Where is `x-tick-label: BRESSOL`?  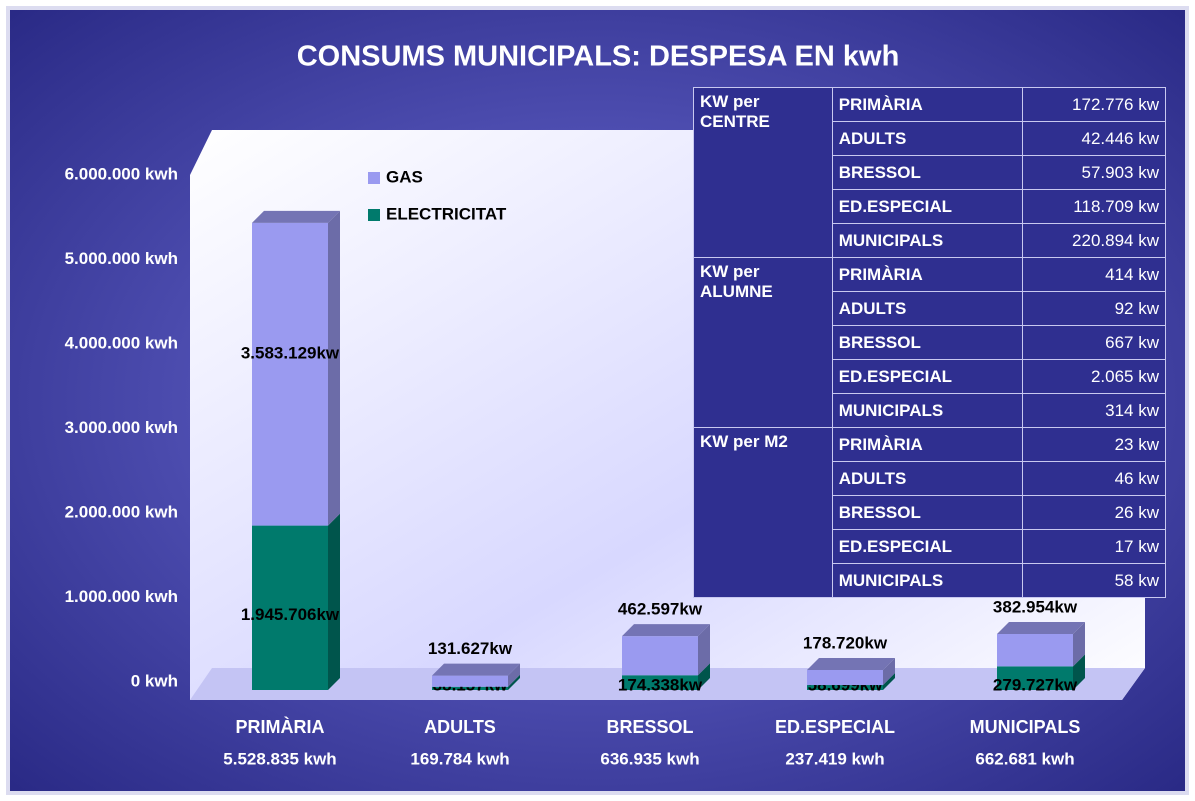 x-tick-label: BRESSOL is located at coordinates (649, 727).